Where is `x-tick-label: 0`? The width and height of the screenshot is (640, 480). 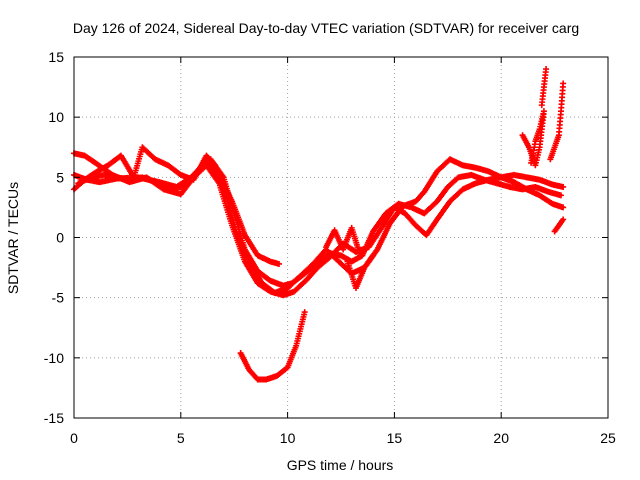 x-tick-label: 0 is located at coordinates (74, 438).